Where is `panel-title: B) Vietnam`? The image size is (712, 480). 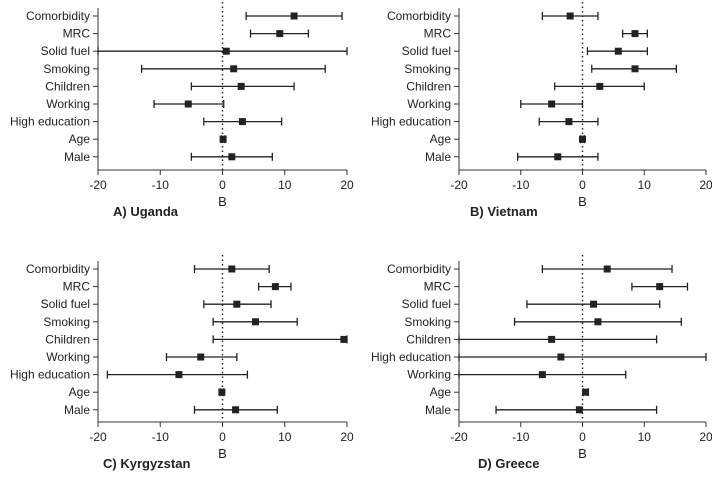
panel-title: B) Vietnam is located at coordinates (504, 211).